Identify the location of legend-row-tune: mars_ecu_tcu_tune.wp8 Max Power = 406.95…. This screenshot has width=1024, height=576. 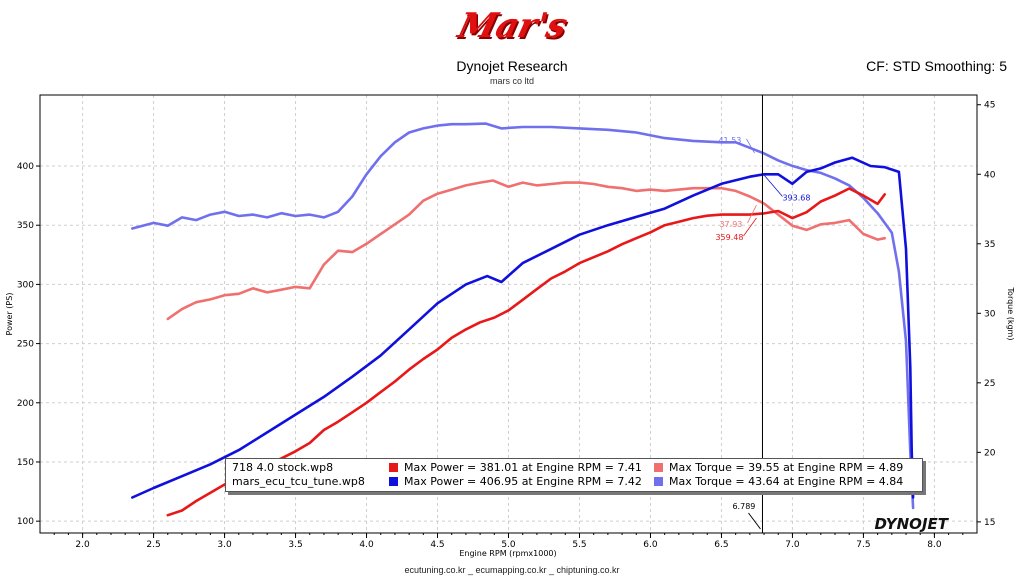
(574, 482).